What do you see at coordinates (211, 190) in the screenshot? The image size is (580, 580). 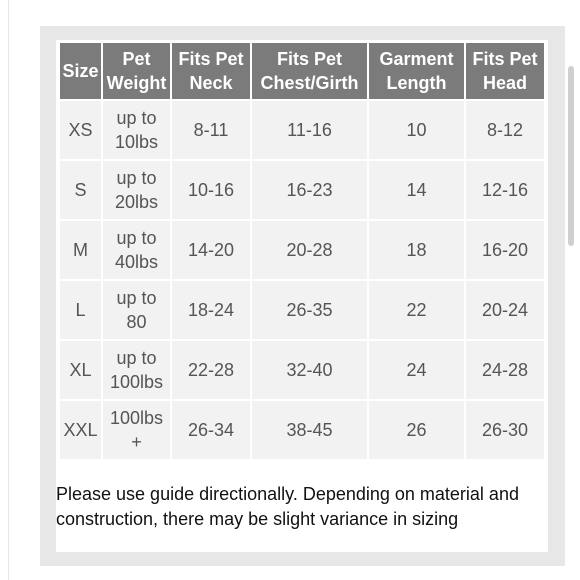 I see `cell-neck: 10-16` at bounding box center [211, 190].